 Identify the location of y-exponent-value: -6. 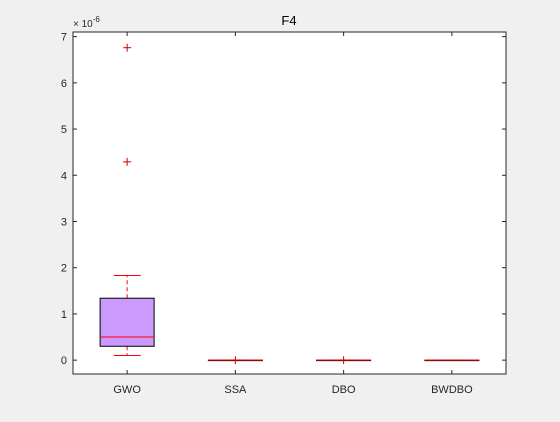
(97, 19).